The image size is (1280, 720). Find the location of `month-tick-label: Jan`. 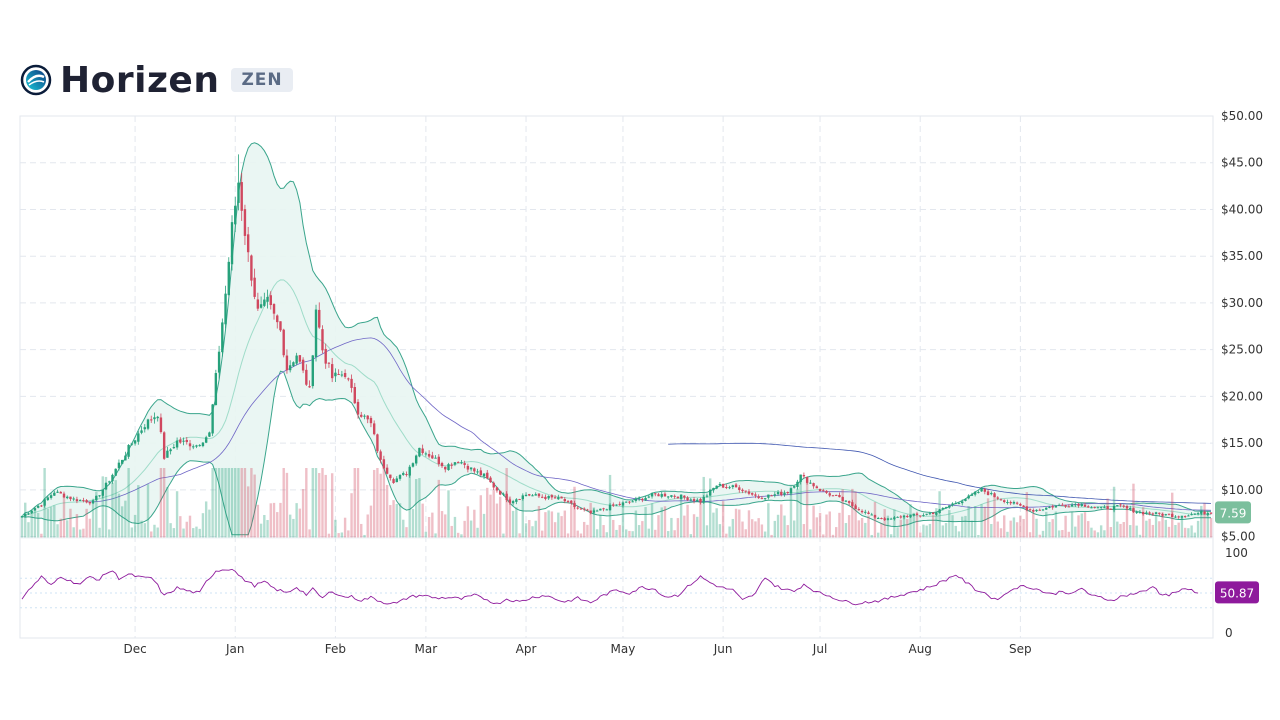

month-tick-label: Jan is located at coordinates (235, 649).